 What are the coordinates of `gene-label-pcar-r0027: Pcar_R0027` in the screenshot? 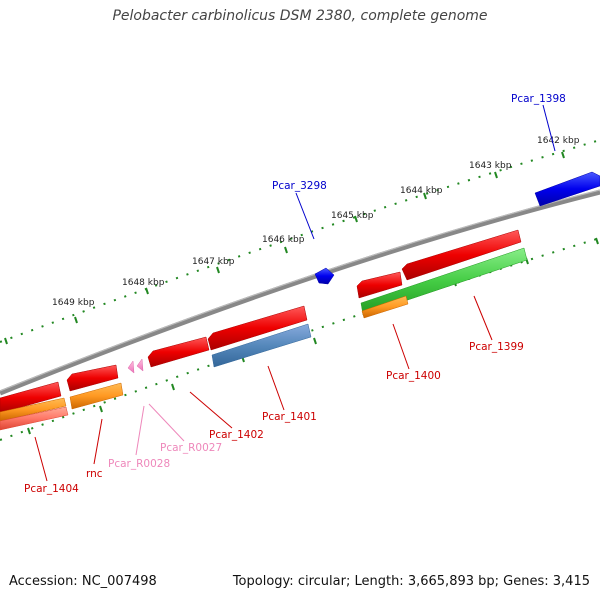 It's located at (191, 448).